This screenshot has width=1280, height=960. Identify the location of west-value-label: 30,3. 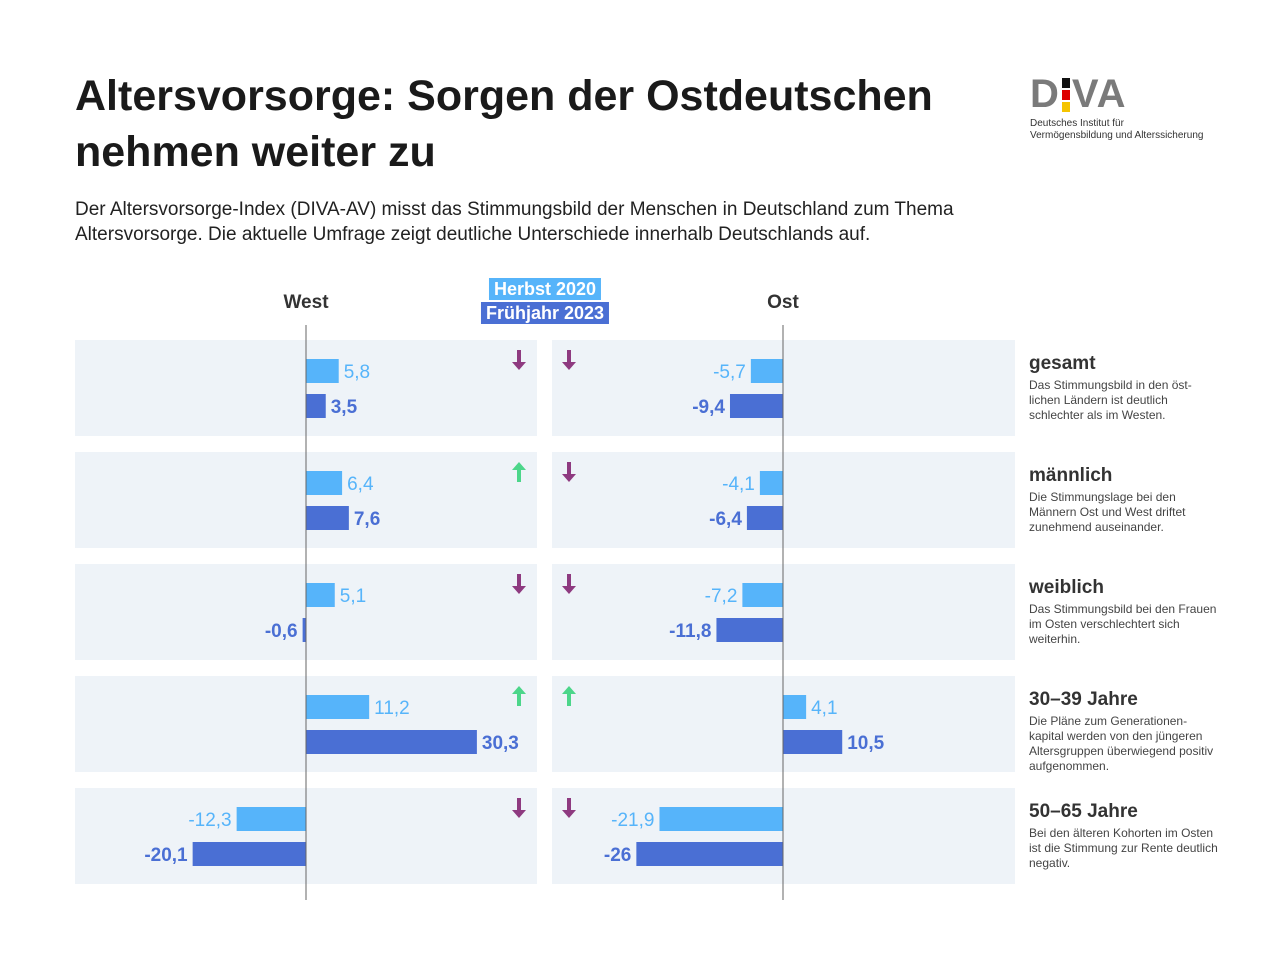
(500, 743).